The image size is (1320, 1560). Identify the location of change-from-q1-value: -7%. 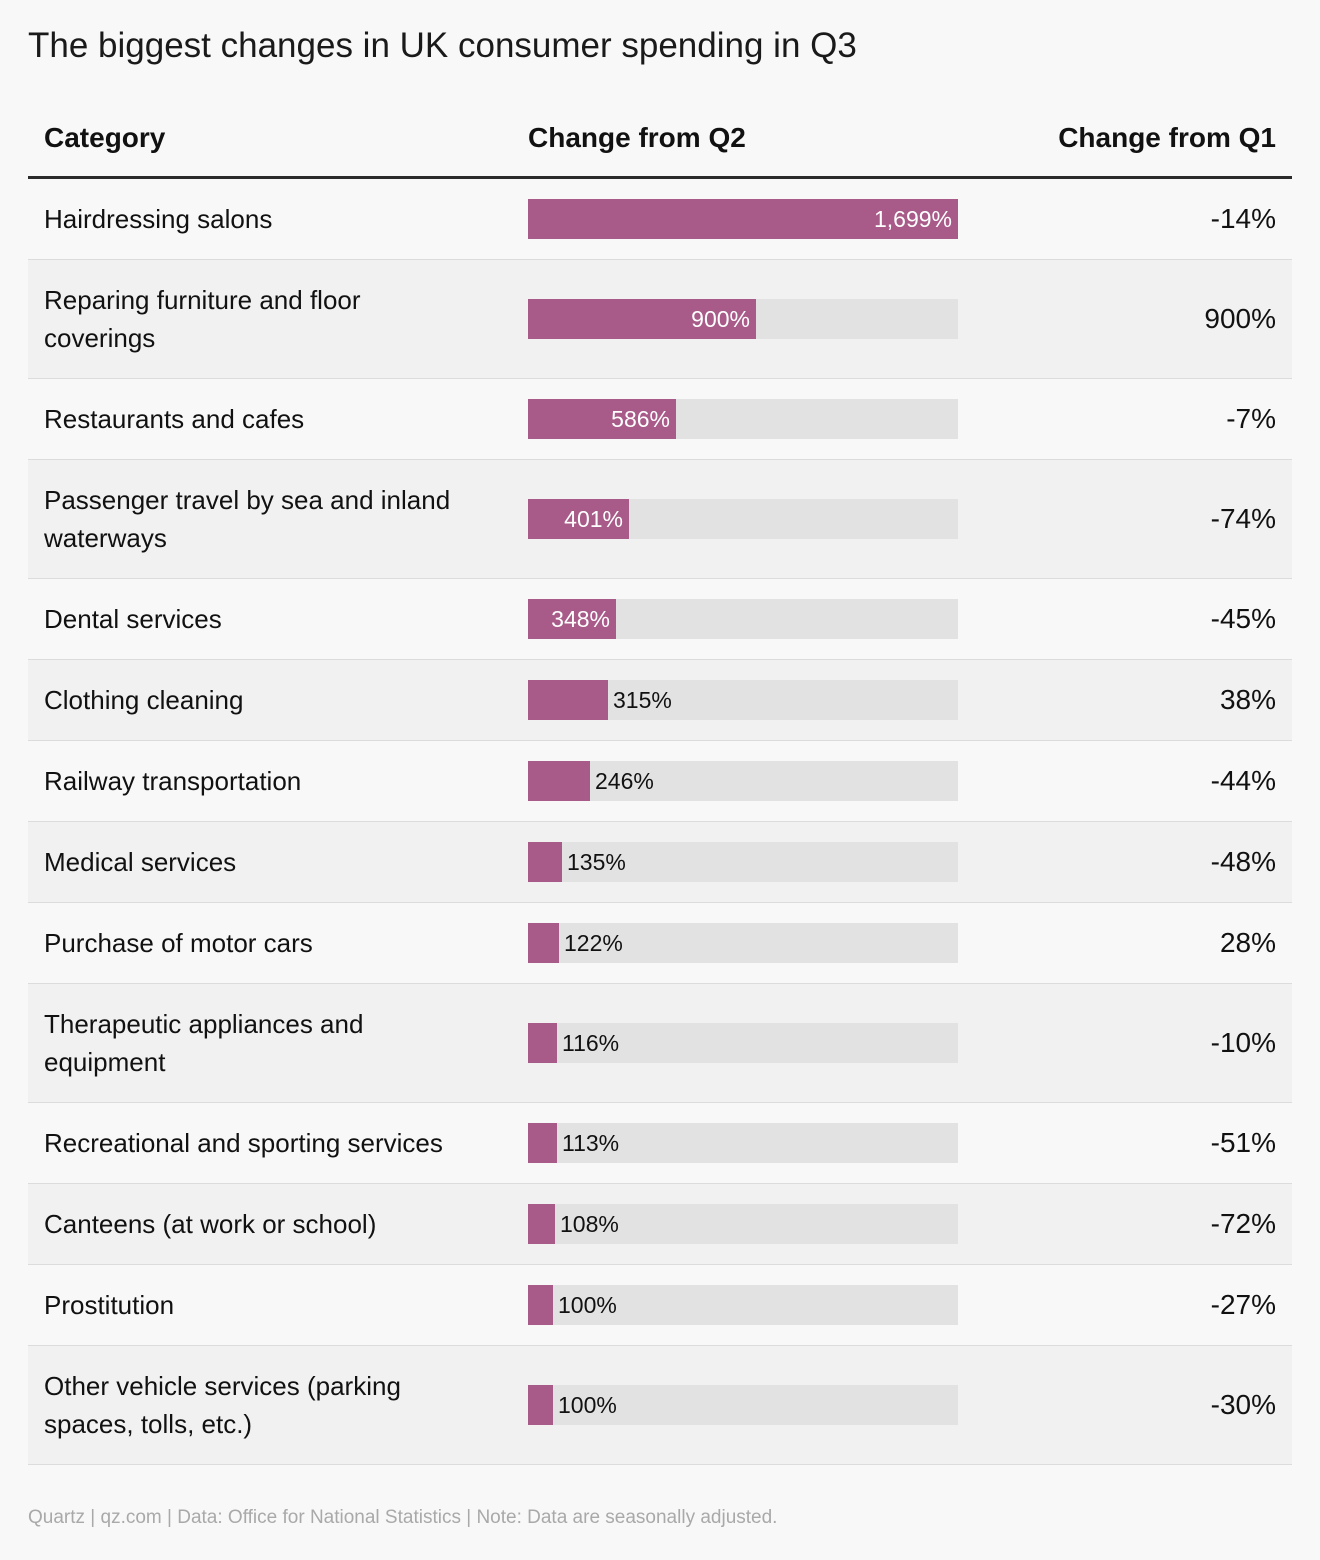
(1251, 418).